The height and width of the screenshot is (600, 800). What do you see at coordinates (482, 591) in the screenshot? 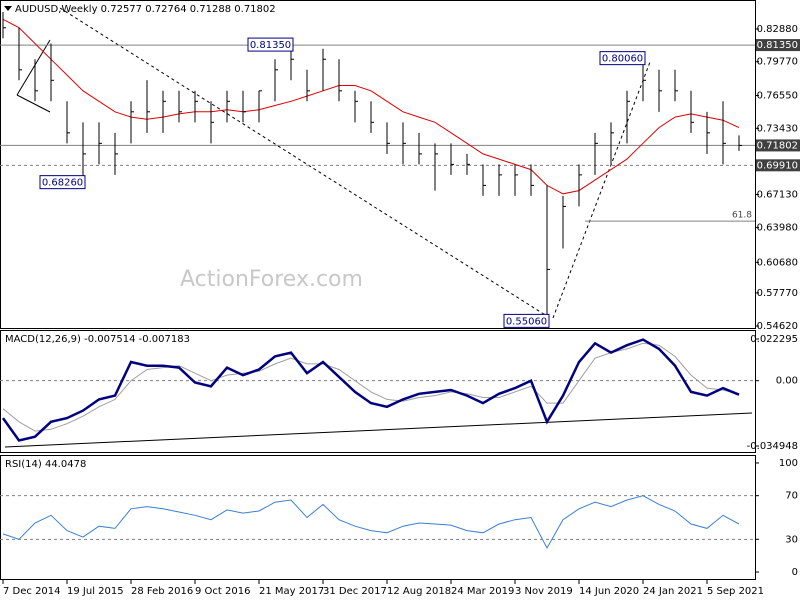
I see `x-tick-label: 24 Mar 2019` at bounding box center [482, 591].